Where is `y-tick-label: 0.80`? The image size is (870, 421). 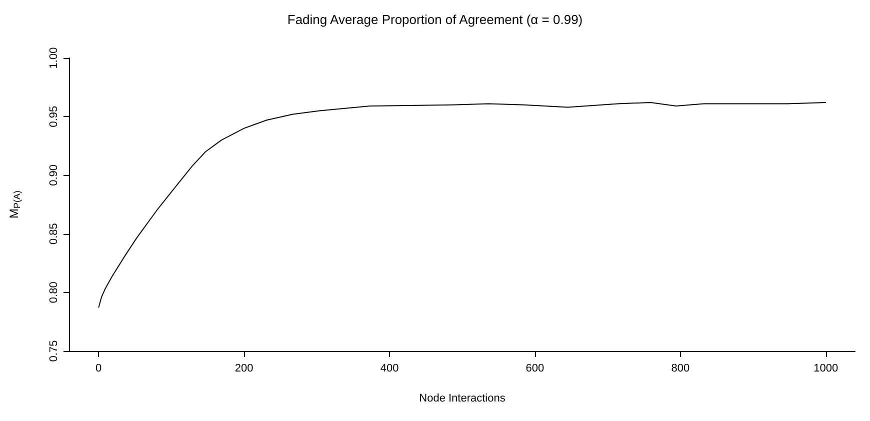 y-tick-label: 0.80 is located at coordinates (54, 293).